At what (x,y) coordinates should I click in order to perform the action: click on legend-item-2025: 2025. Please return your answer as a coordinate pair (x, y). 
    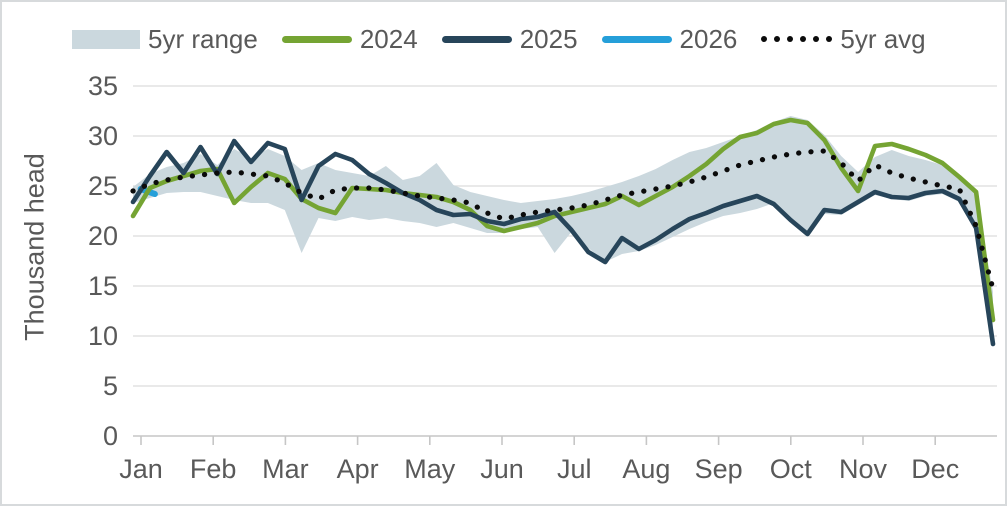
    Looking at the image, I should click on (509, 39).